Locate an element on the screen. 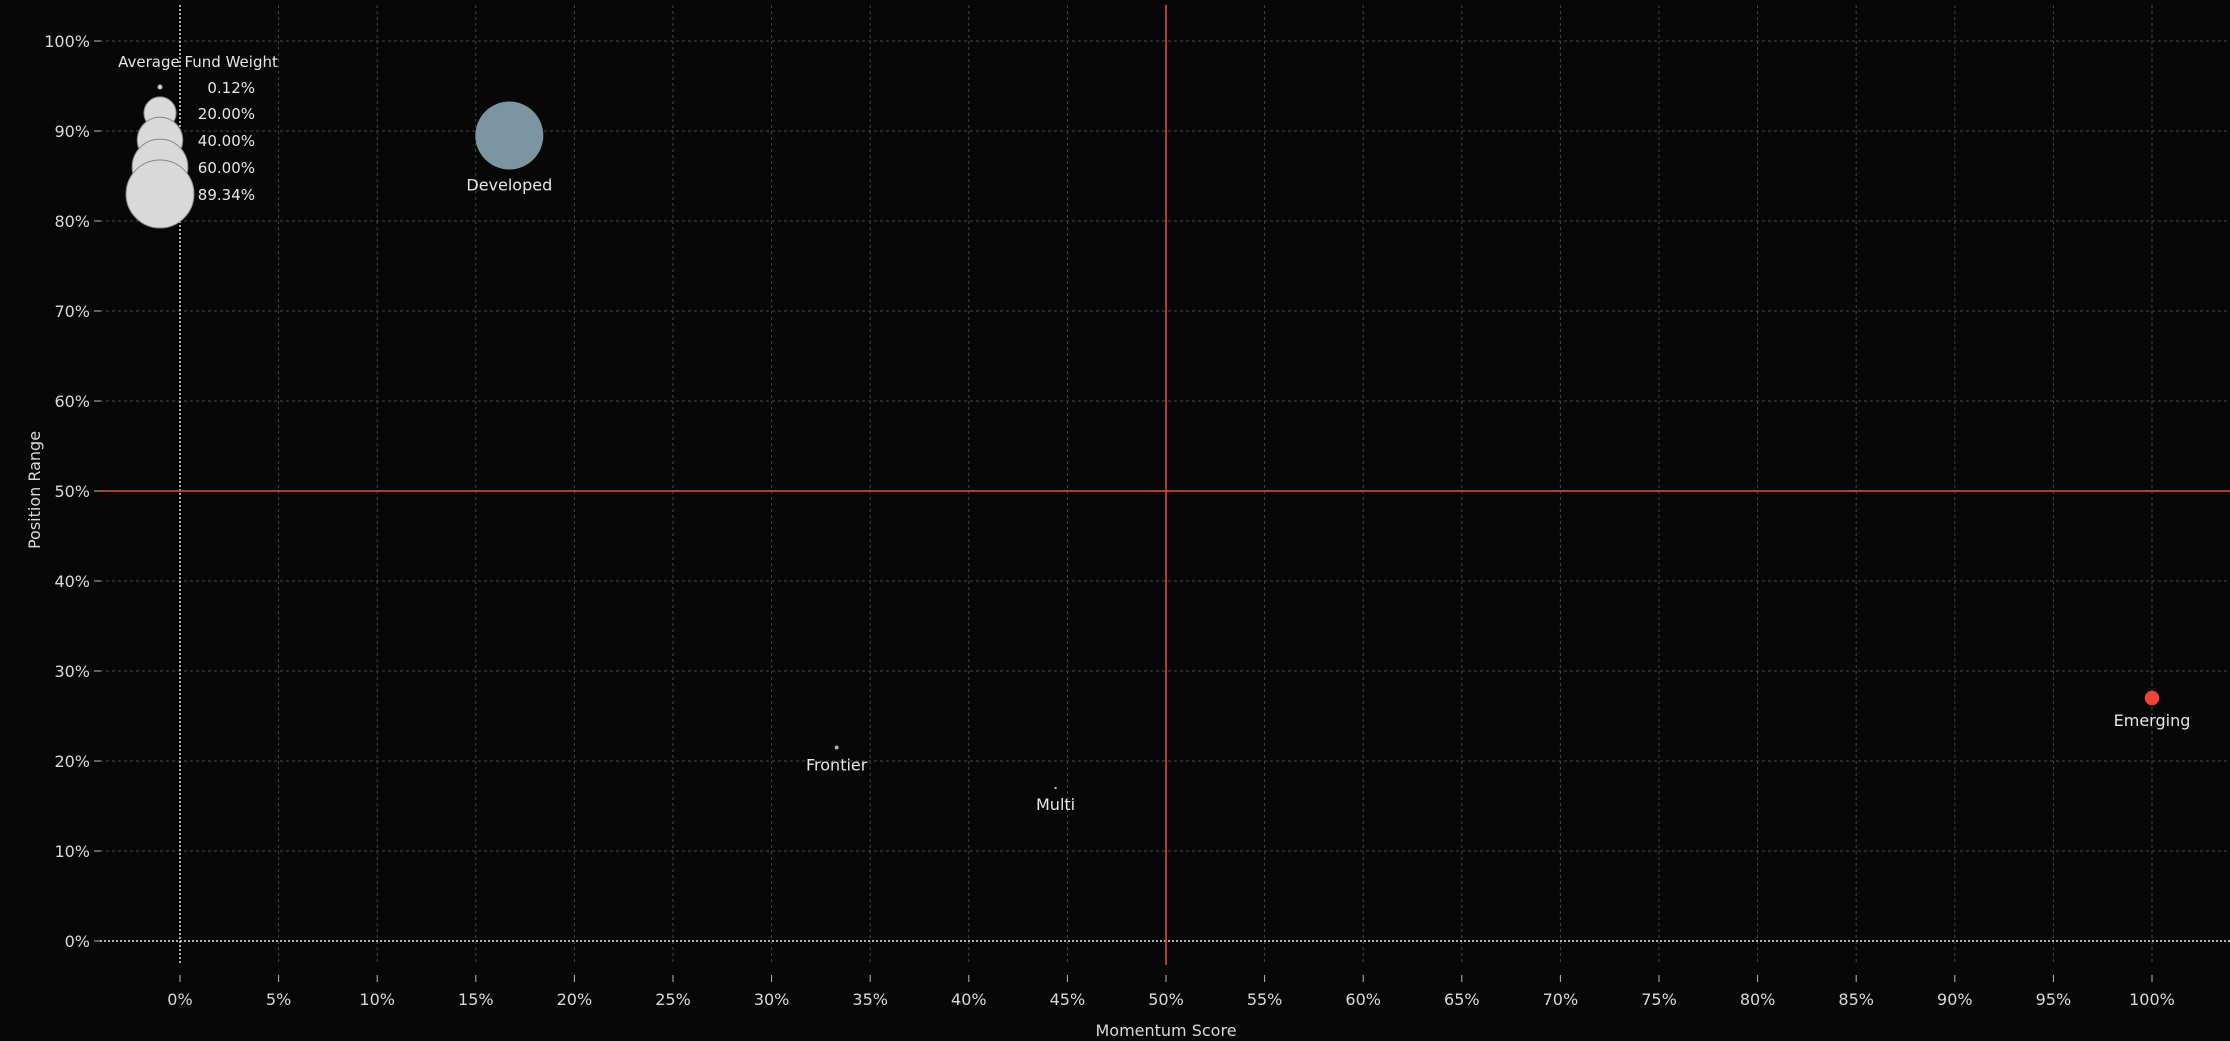 The height and width of the screenshot is (1041, 2230). bubble-developed is located at coordinates (509, 135).